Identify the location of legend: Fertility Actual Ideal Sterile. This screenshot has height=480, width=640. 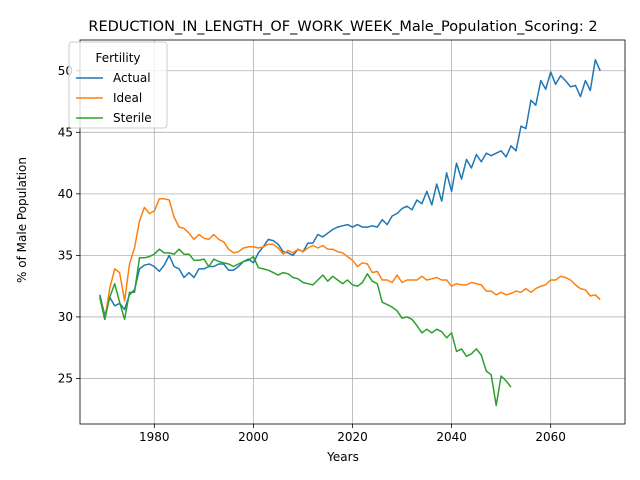
(118, 85).